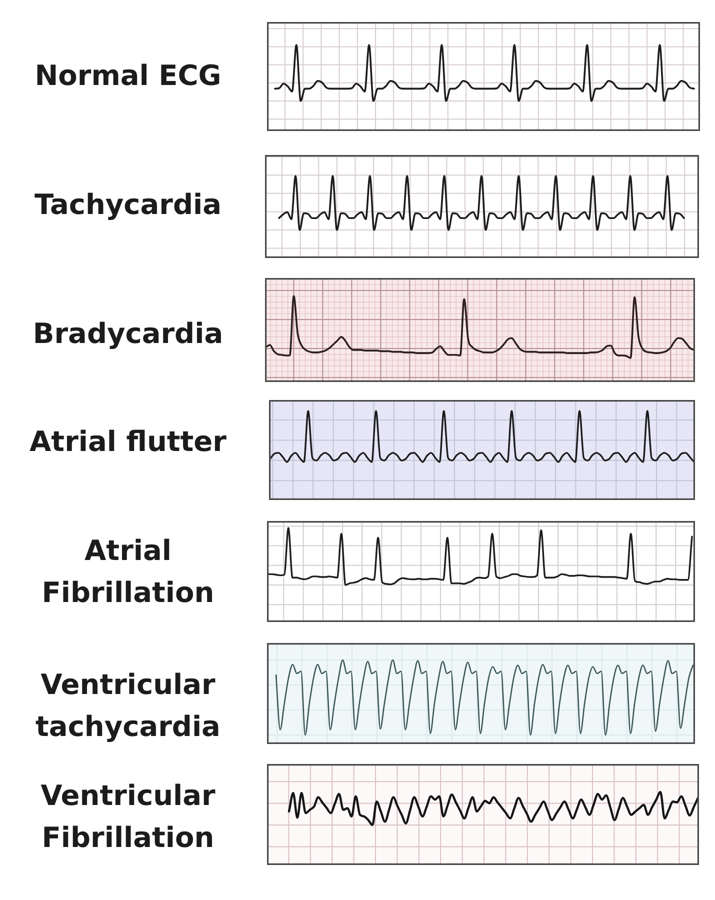  I want to click on text: Bradycardia, so click(128, 334).